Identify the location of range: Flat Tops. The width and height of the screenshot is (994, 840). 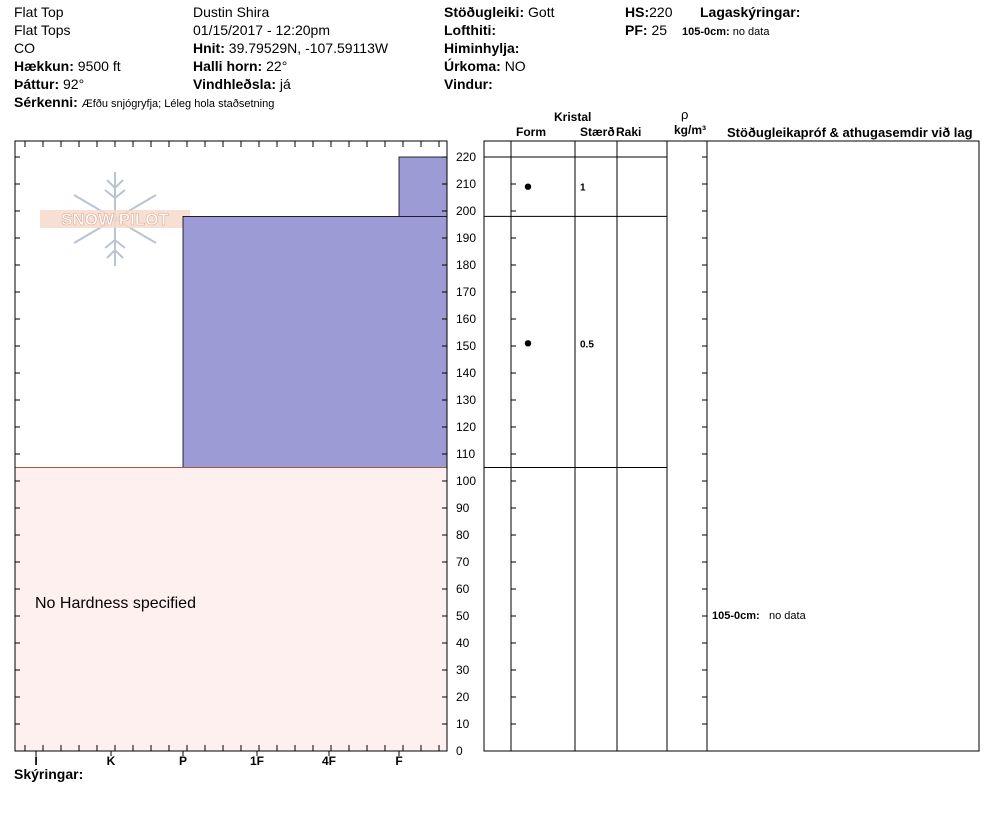
(42, 30).